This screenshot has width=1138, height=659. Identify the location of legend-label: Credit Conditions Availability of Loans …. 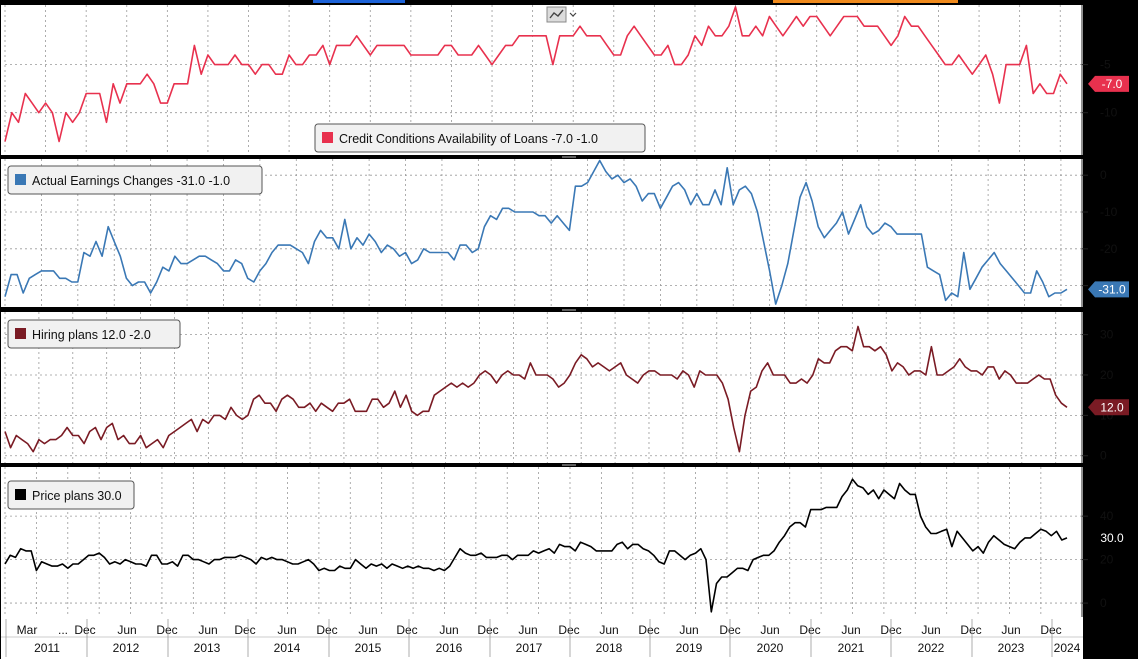
(468, 139).